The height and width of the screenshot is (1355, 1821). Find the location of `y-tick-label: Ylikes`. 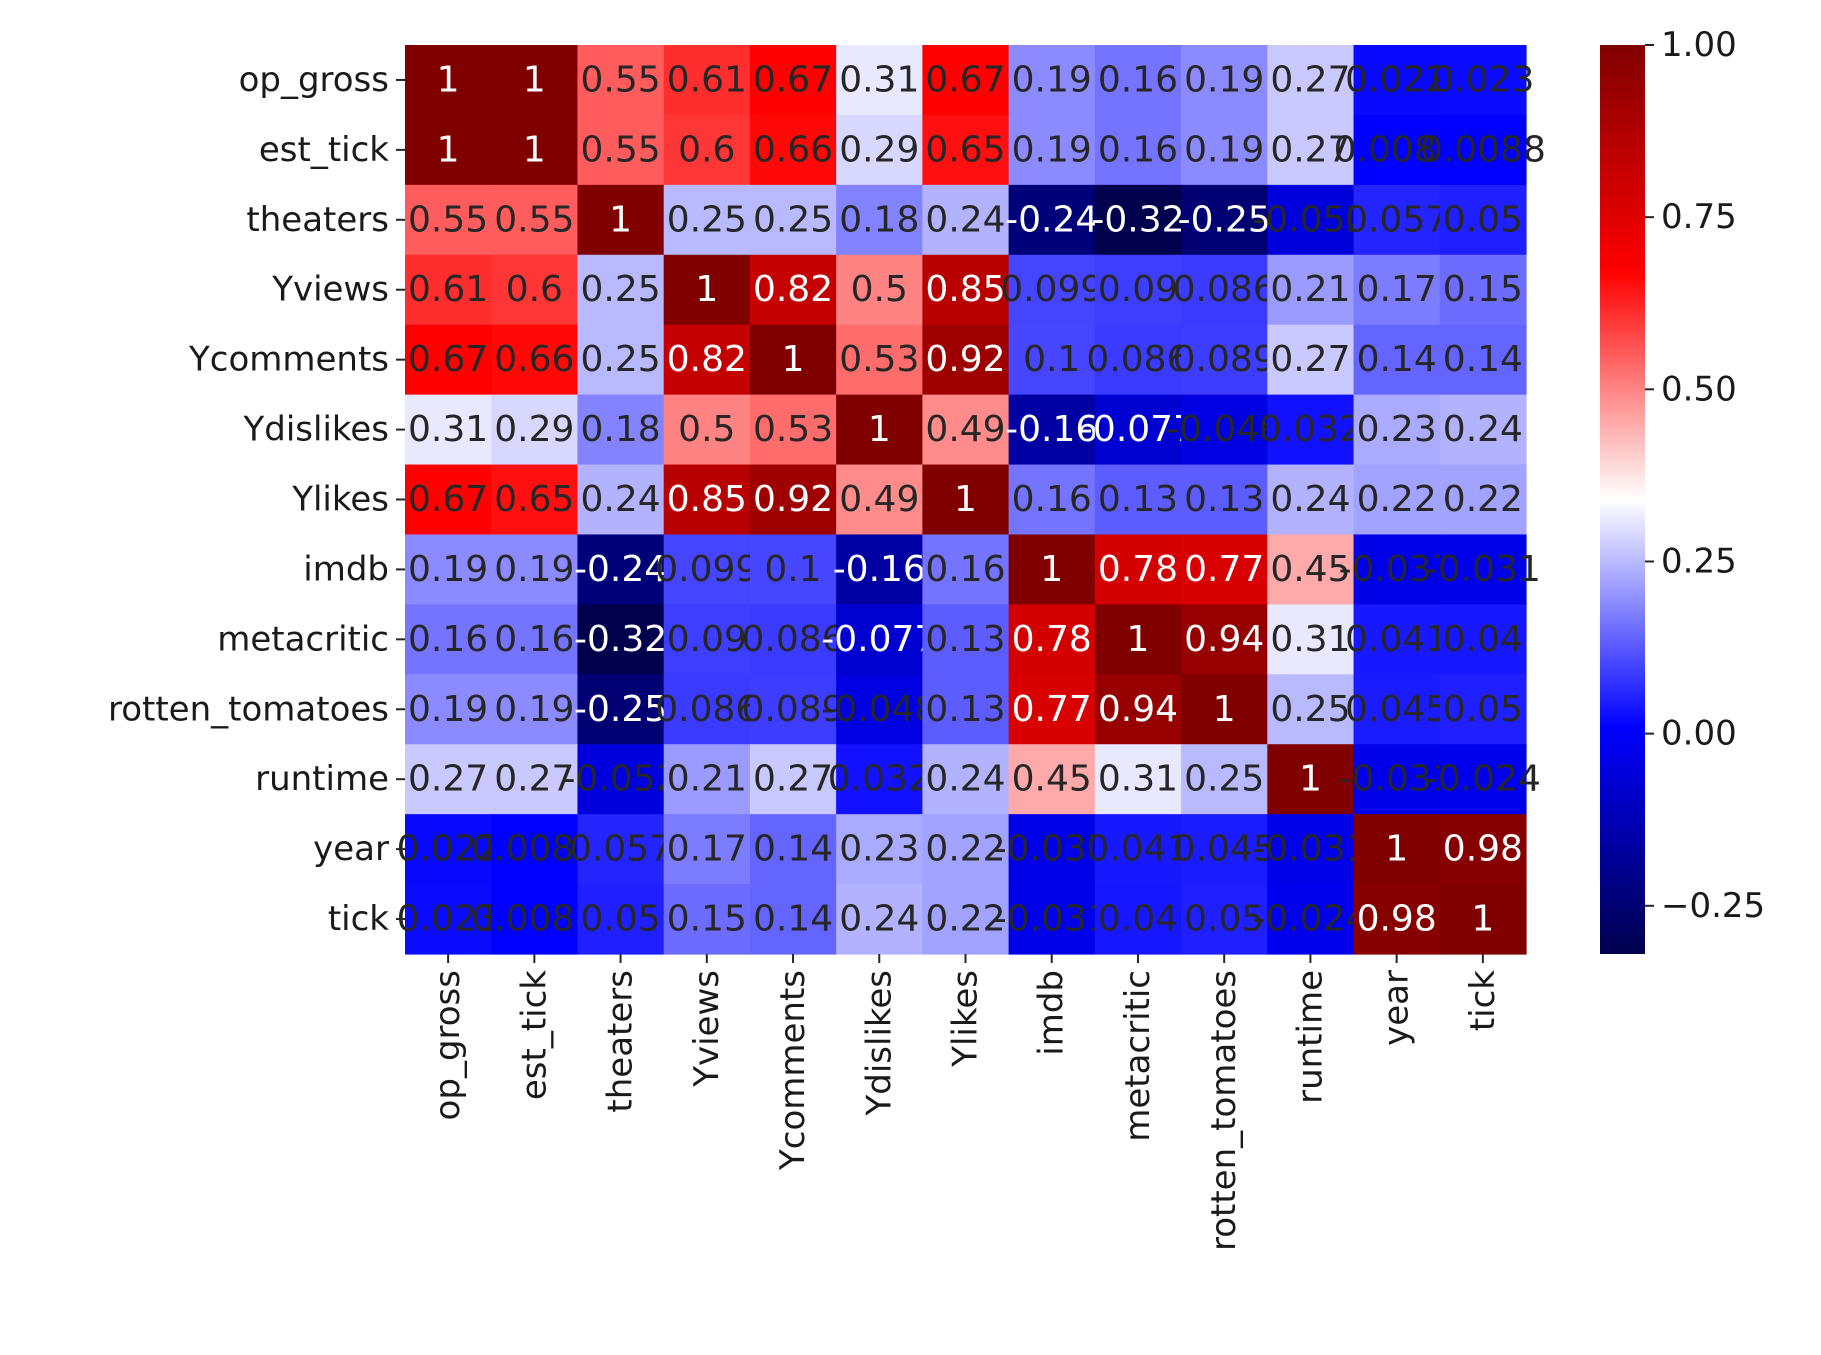

y-tick-label: Ylikes is located at coordinates (340, 500).